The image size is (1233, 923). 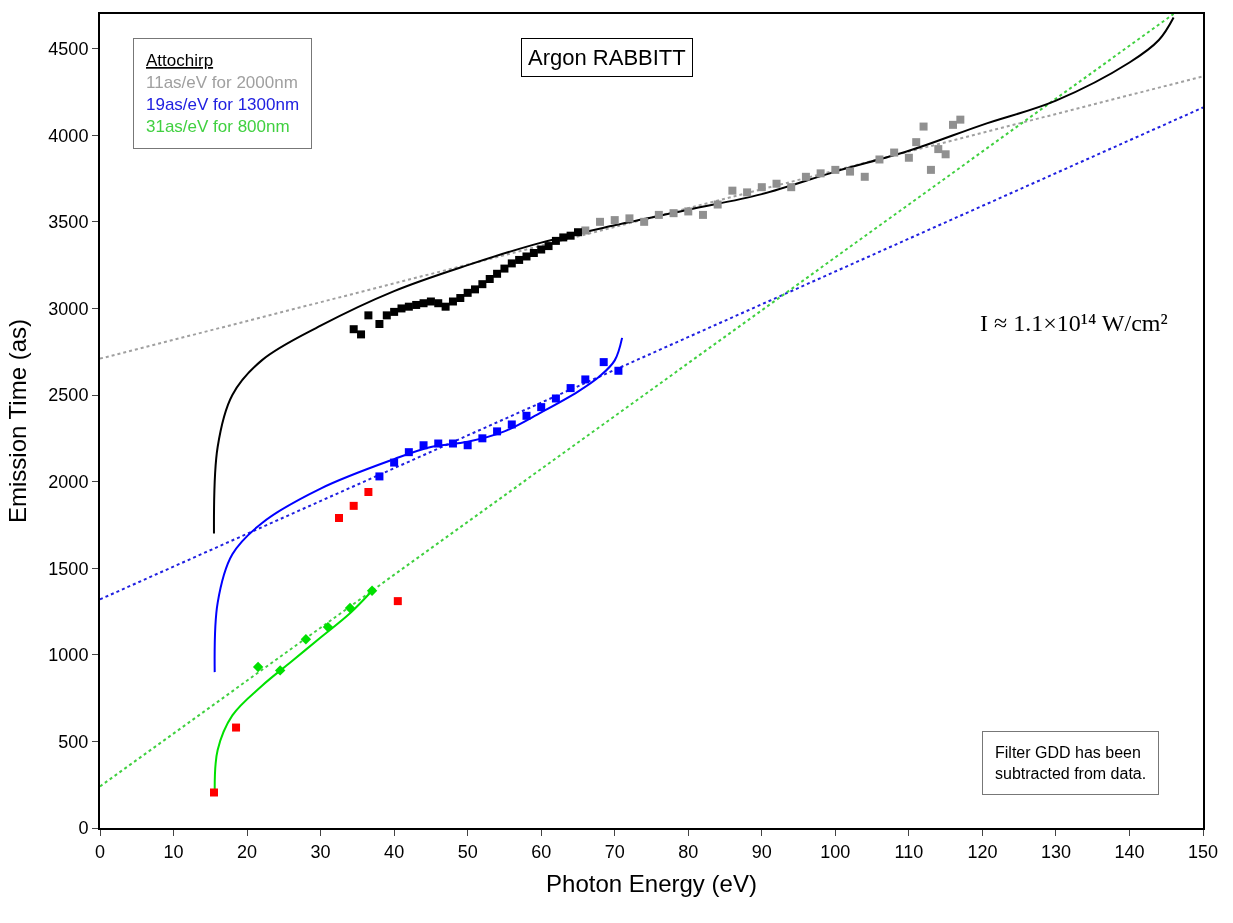 What do you see at coordinates (1129, 851) in the screenshot?
I see `x-tick-label: 140` at bounding box center [1129, 851].